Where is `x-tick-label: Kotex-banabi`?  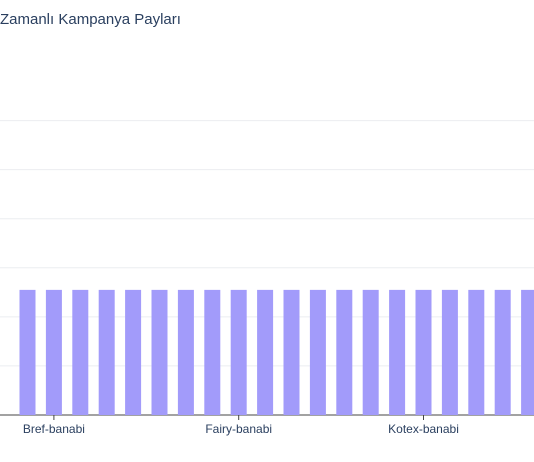
x-tick-label: Kotex-banabi is located at coordinates (423, 429).